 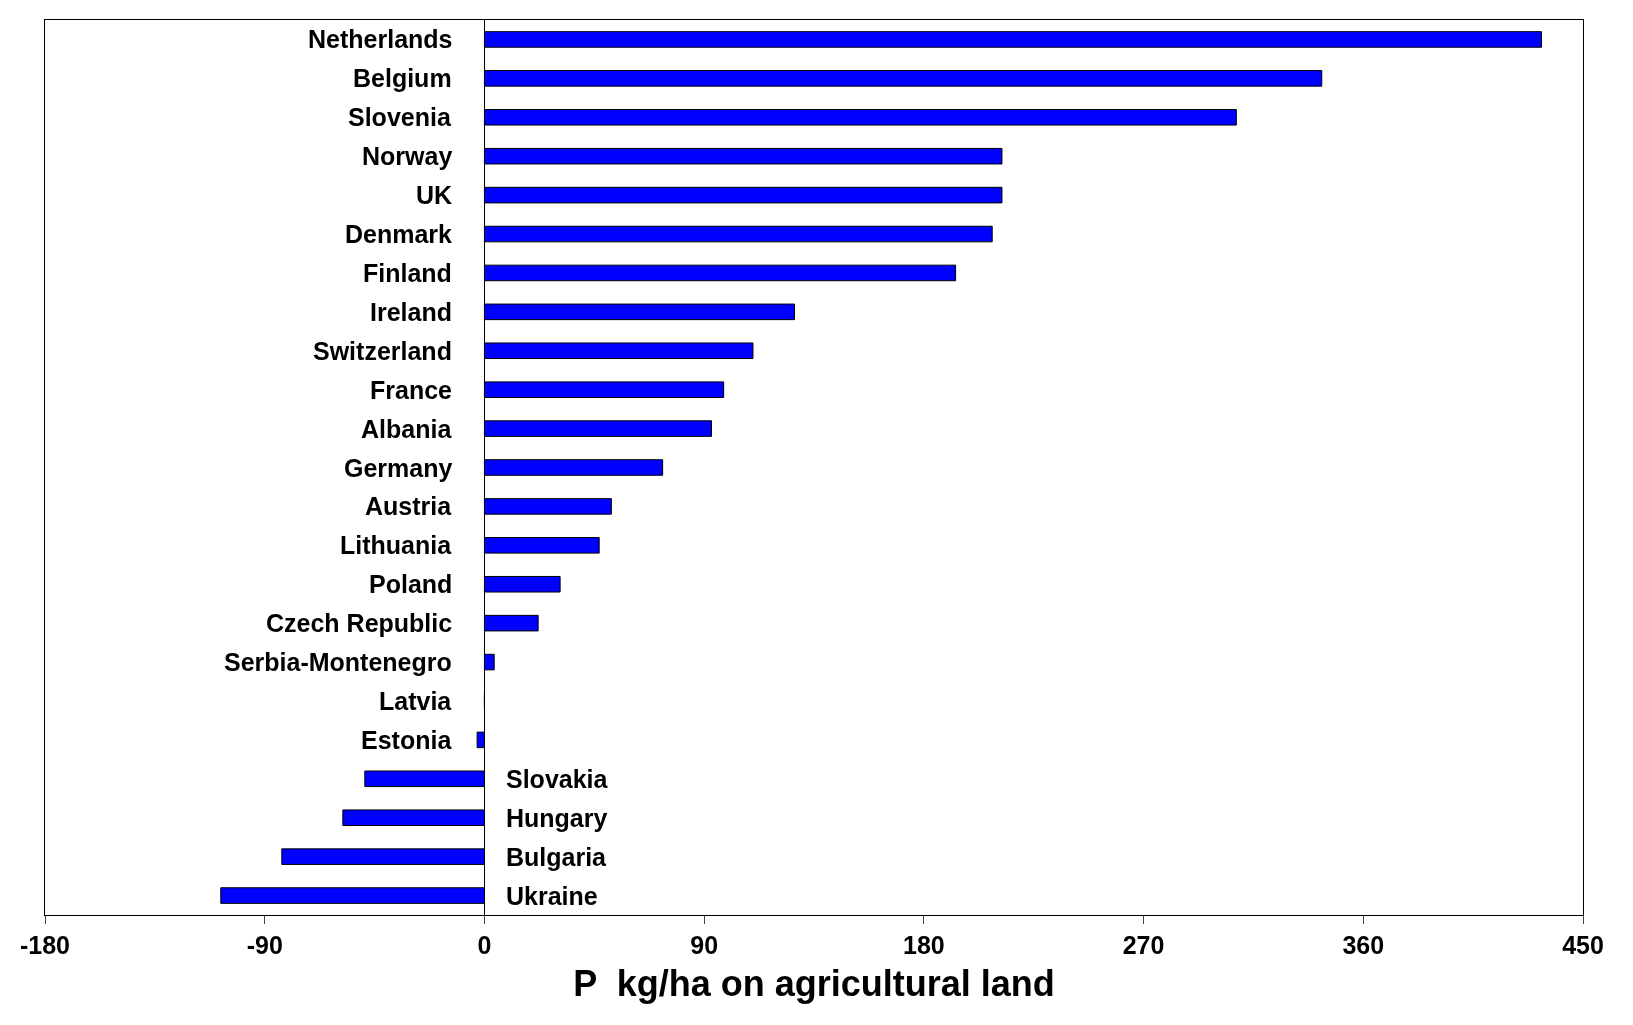 I want to click on x-axis-title: P kg/ha on agricultural land, so click(x=814, y=983).